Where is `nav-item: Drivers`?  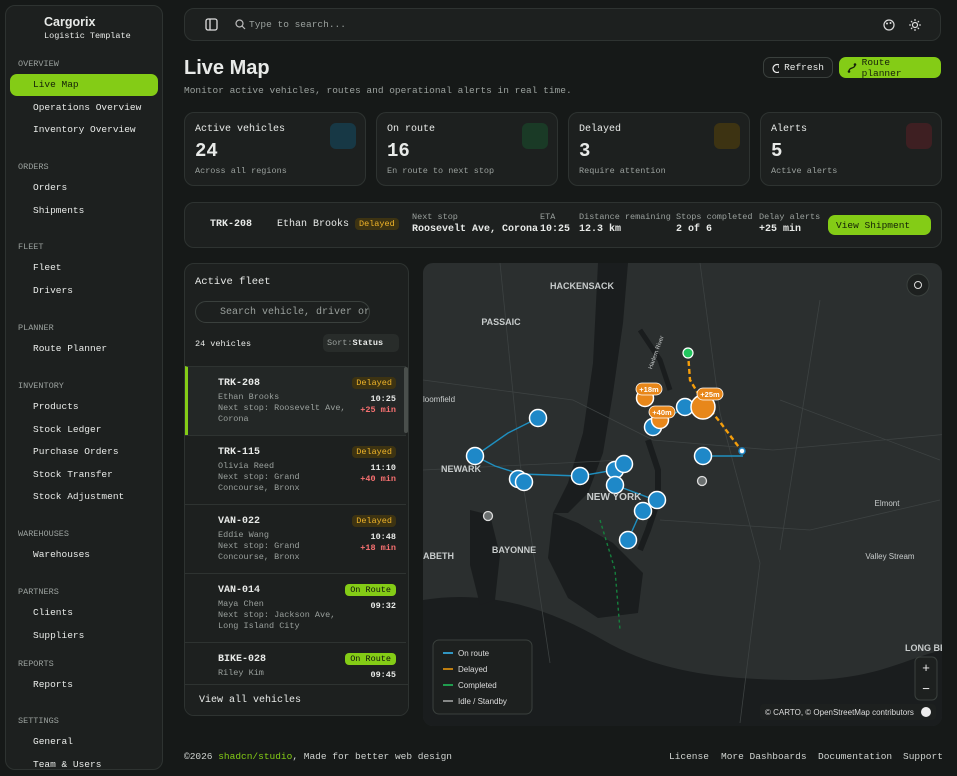
nav-item: Drivers is located at coordinates (84, 291).